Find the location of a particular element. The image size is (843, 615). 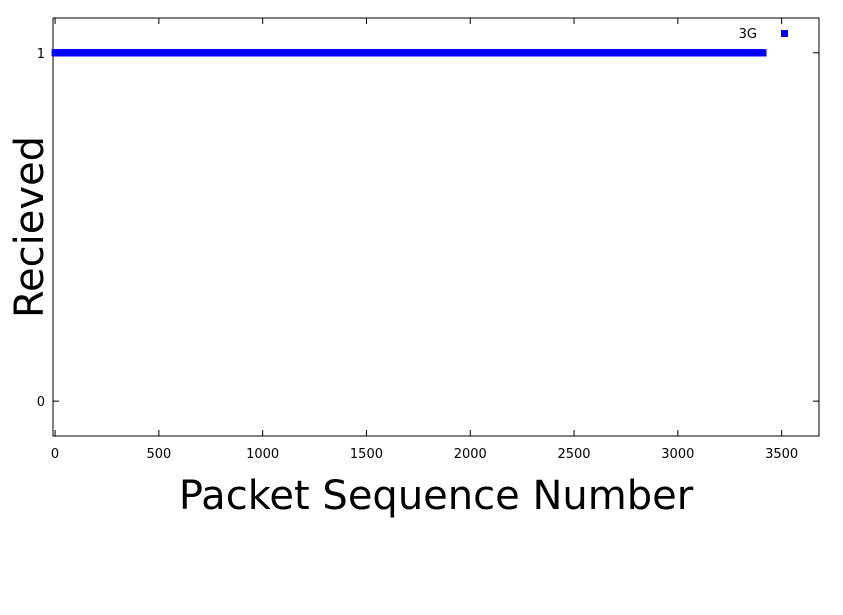

x-axis-title: Packet Sequence Number is located at coordinates (436, 496).